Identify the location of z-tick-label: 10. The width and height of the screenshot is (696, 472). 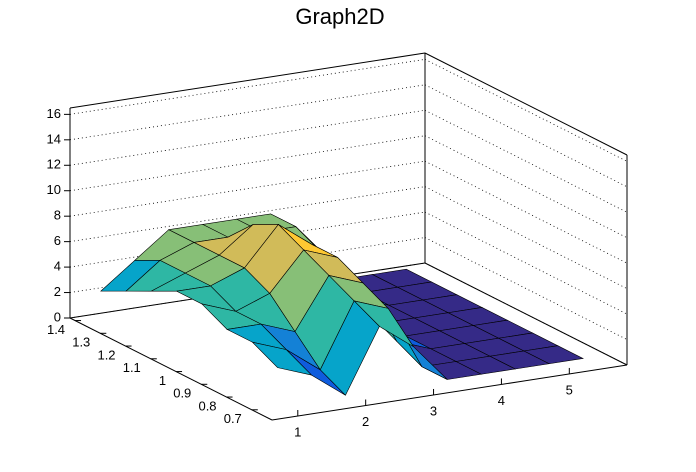
(54, 189).